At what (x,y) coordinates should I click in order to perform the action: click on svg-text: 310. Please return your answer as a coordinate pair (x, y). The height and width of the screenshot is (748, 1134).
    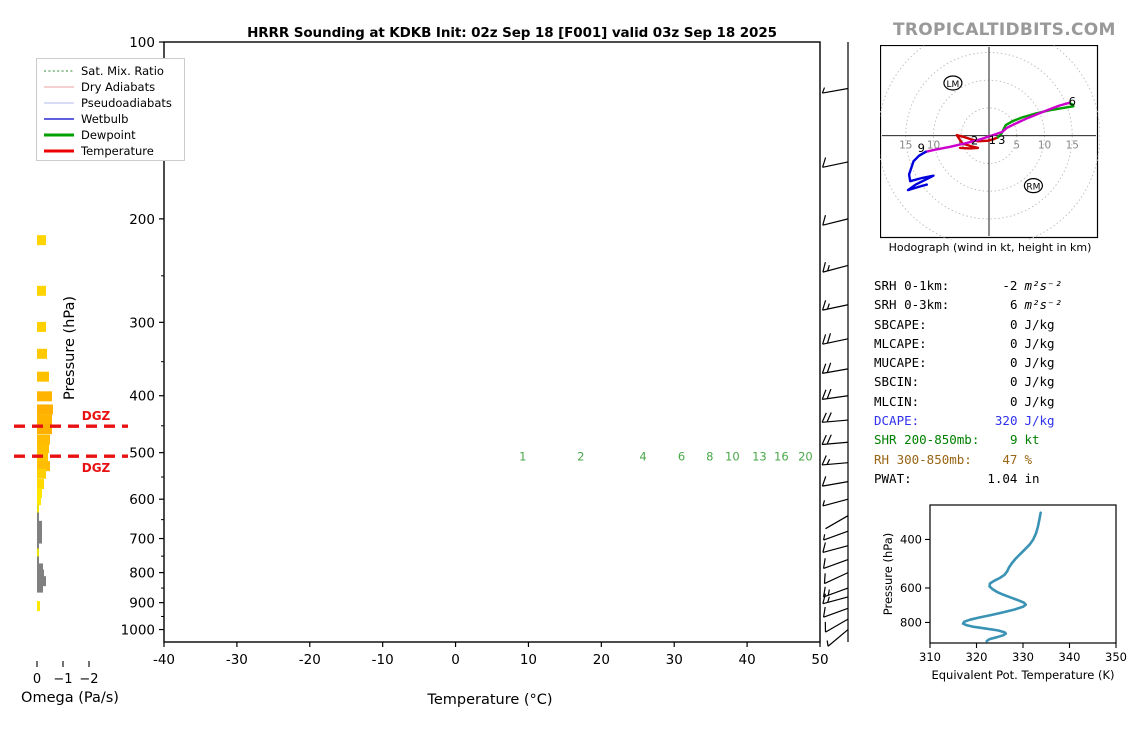
    Looking at the image, I should click on (930, 657).